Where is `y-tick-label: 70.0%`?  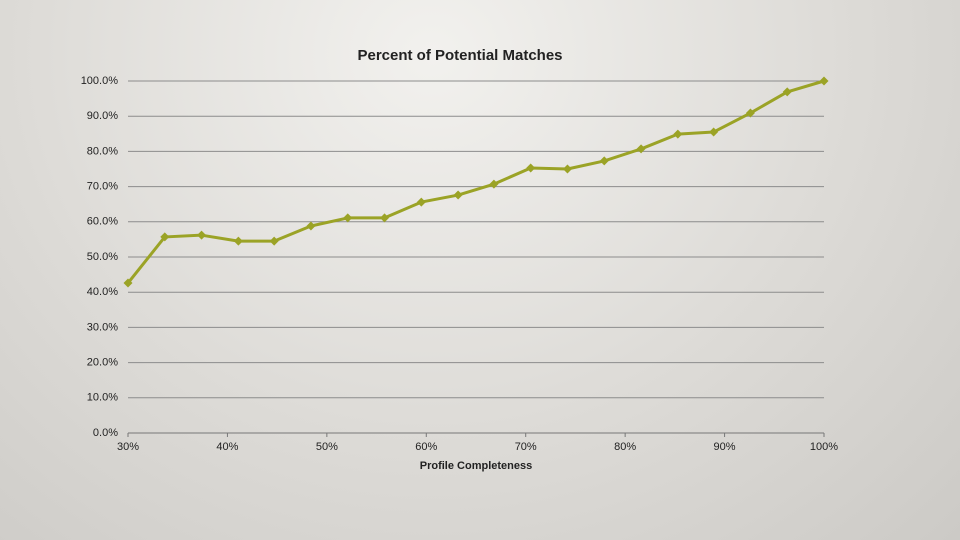 y-tick-label: 70.0% is located at coordinates (102, 187).